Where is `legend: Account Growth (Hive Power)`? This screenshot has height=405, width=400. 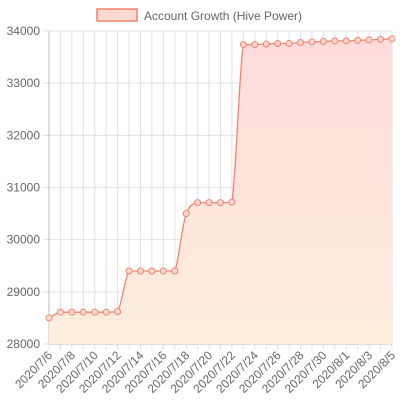 legend: Account Growth (Hive Power) is located at coordinates (199, 15).